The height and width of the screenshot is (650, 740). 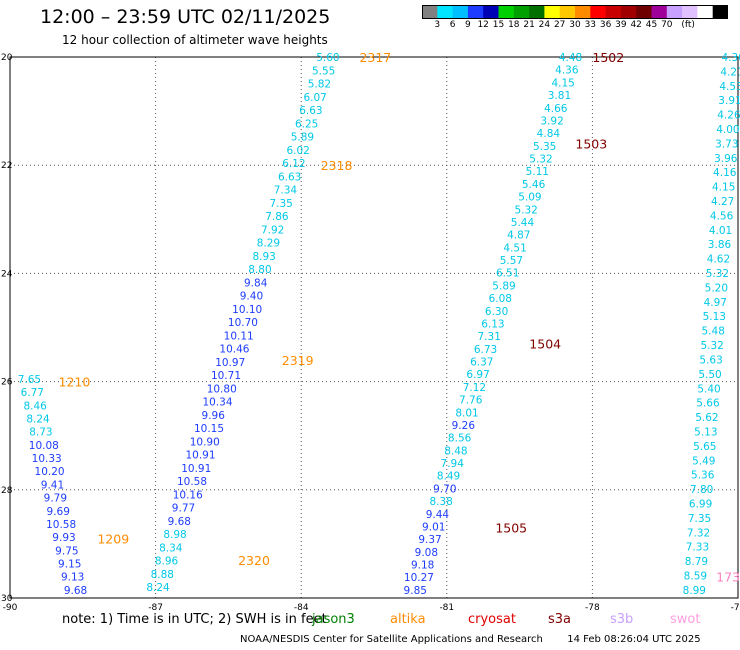 What do you see at coordinates (667, 25) in the screenshot?
I see `colorbar-label: 70` at bounding box center [667, 25].